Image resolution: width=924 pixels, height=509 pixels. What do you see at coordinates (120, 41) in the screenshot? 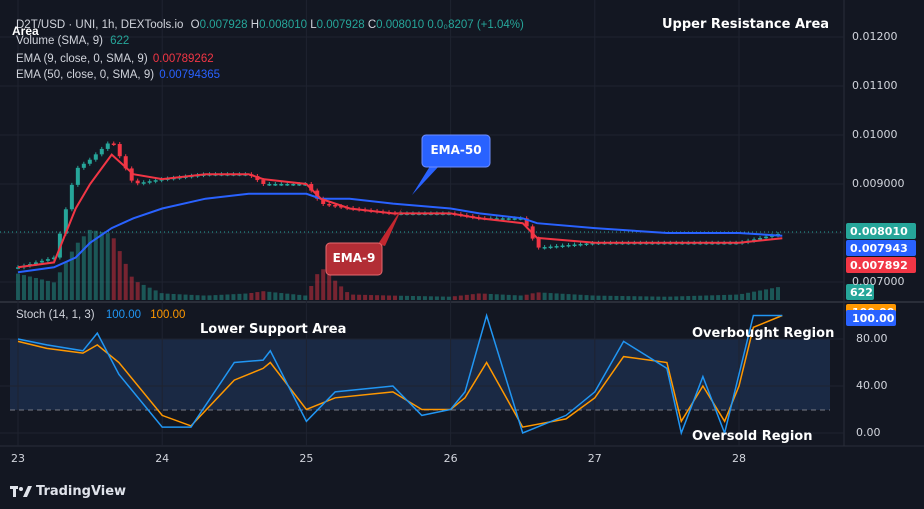
I see `volume-value: 622` at bounding box center [120, 41].